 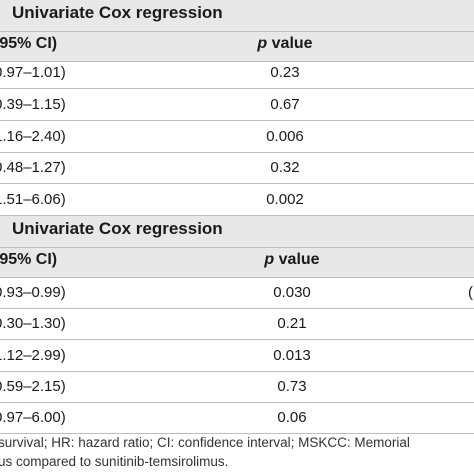 What do you see at coordinates (285, 199) in the screenshot?
I see `p-cell: 0.002` at bounding box center [285, 199].